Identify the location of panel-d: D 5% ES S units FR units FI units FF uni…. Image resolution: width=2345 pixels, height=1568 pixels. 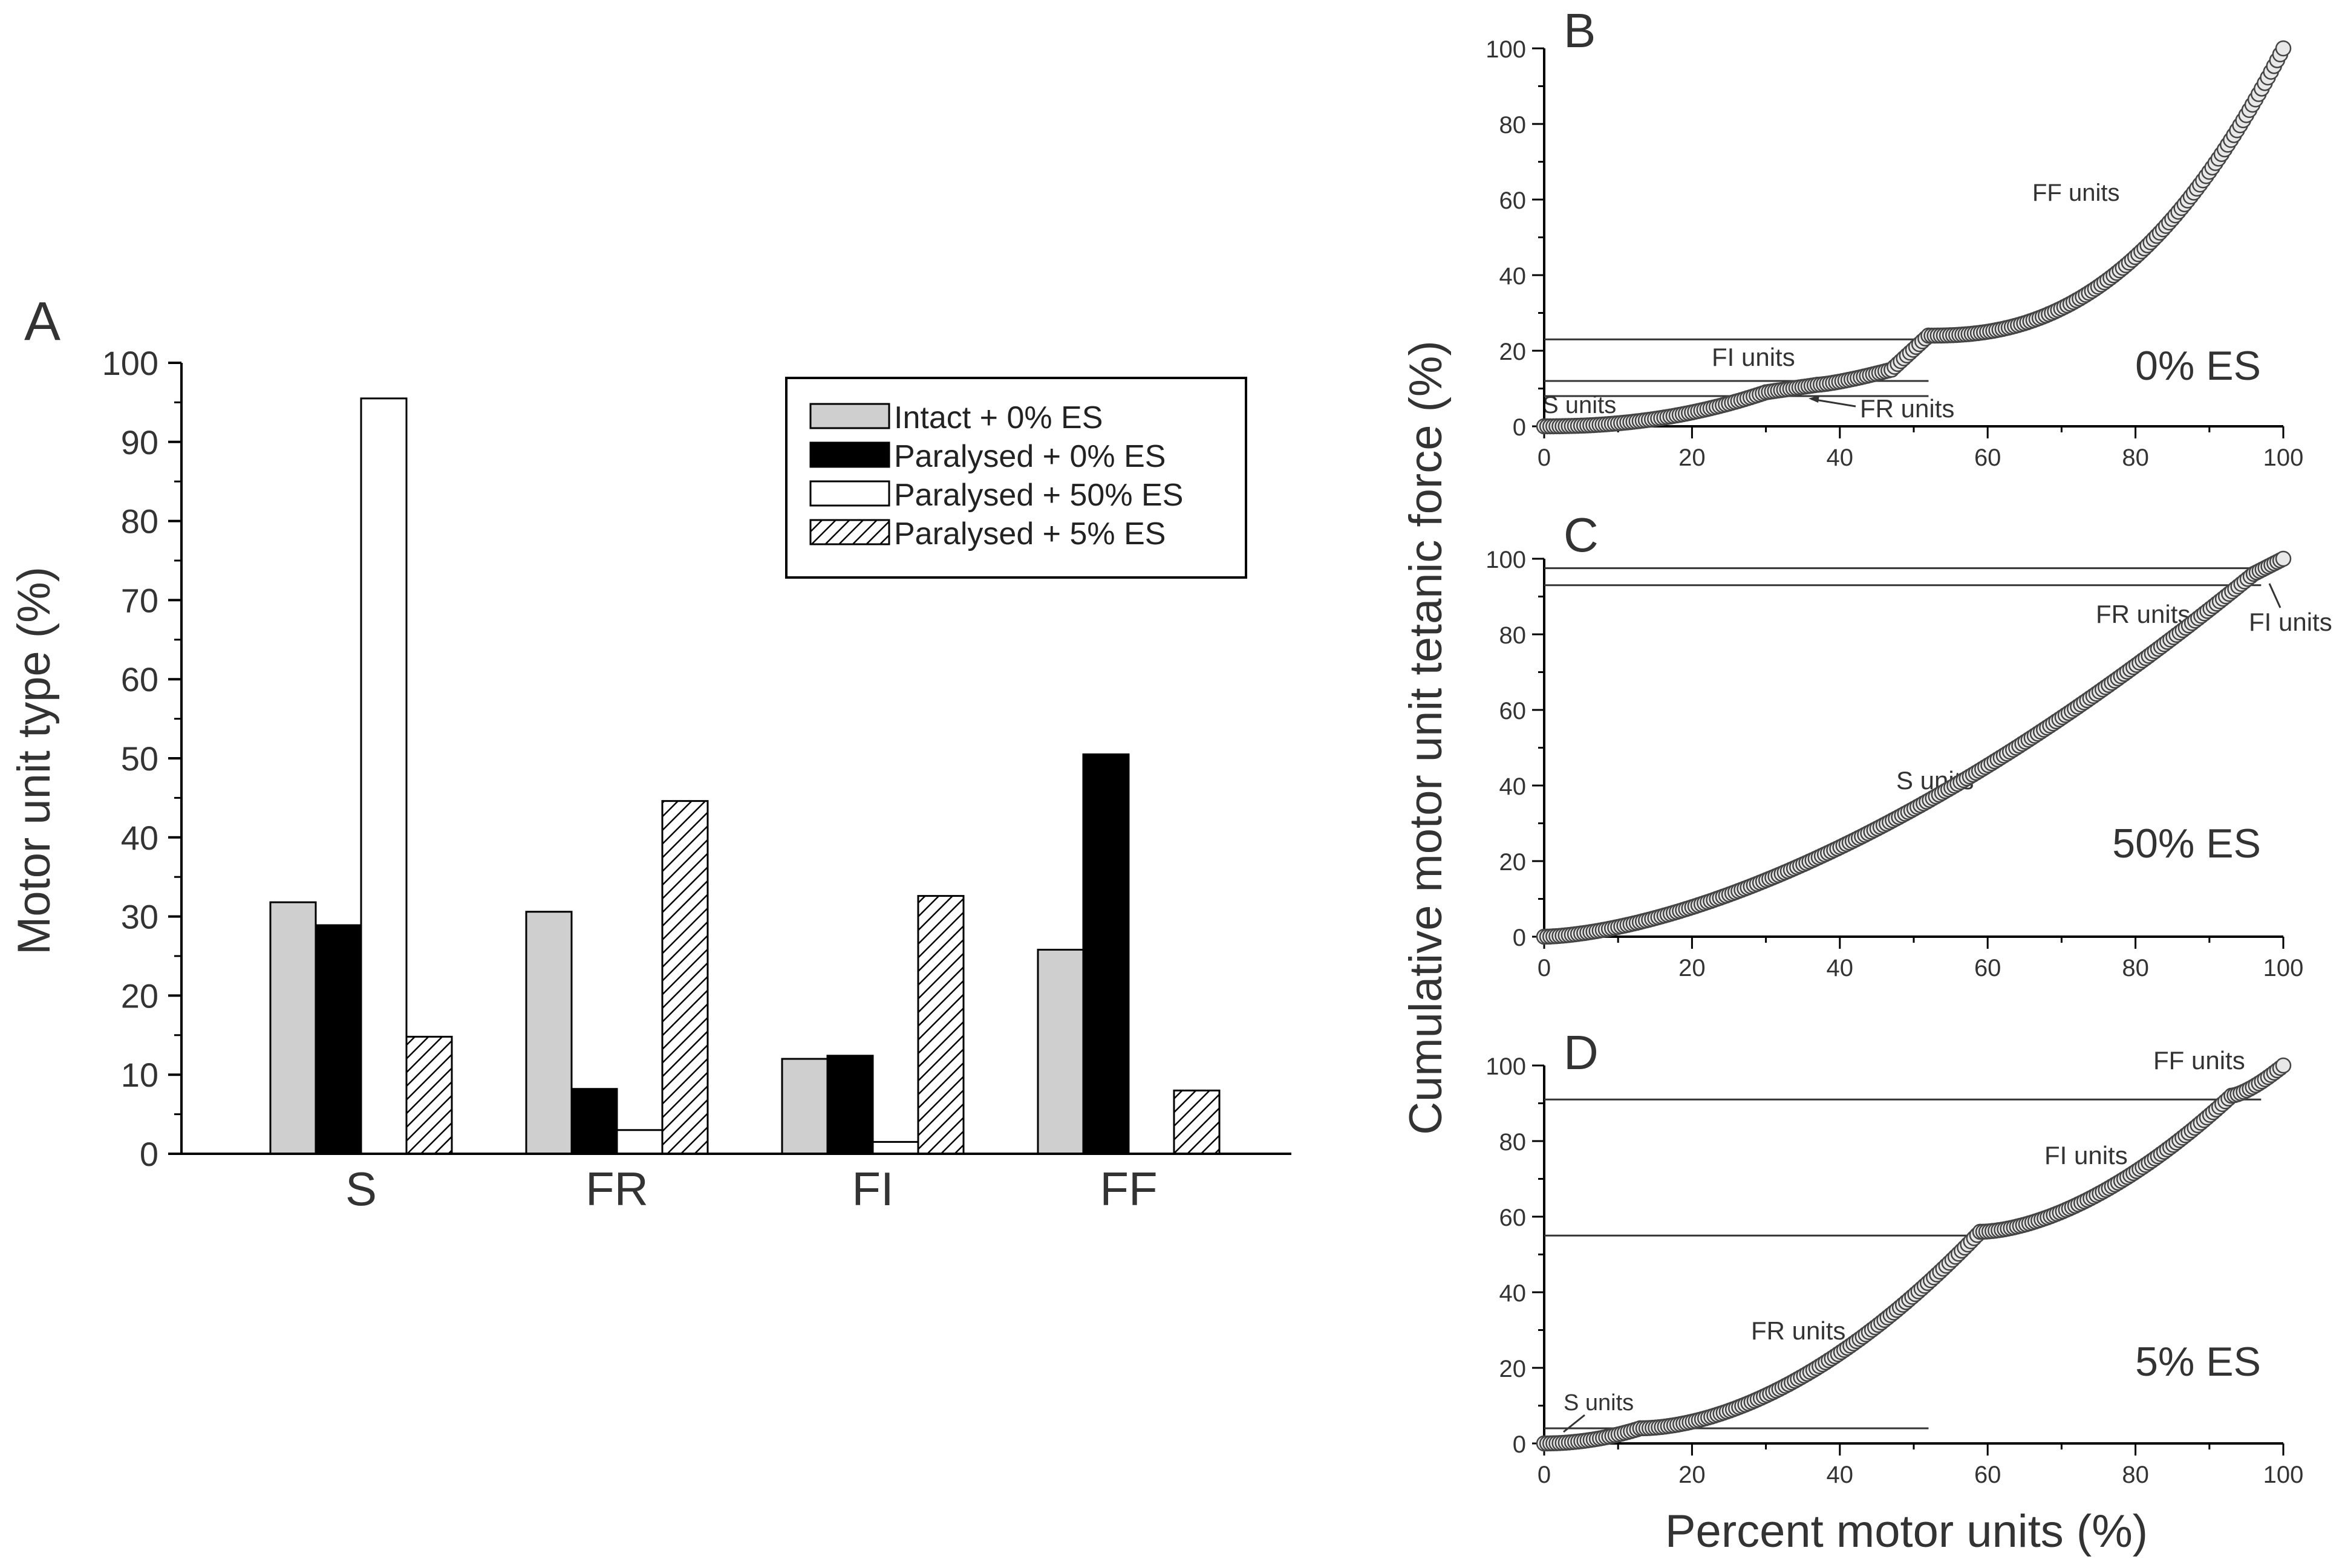
(1894, 1291).